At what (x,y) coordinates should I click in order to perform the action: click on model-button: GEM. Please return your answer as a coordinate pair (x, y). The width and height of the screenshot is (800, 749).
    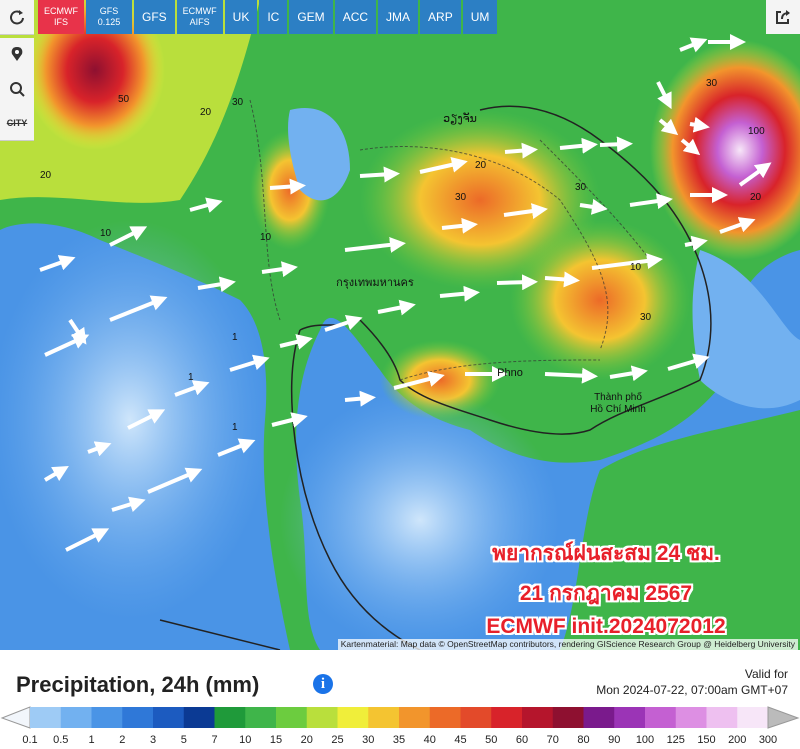
    Looking at the image, I should click on (311, 17).